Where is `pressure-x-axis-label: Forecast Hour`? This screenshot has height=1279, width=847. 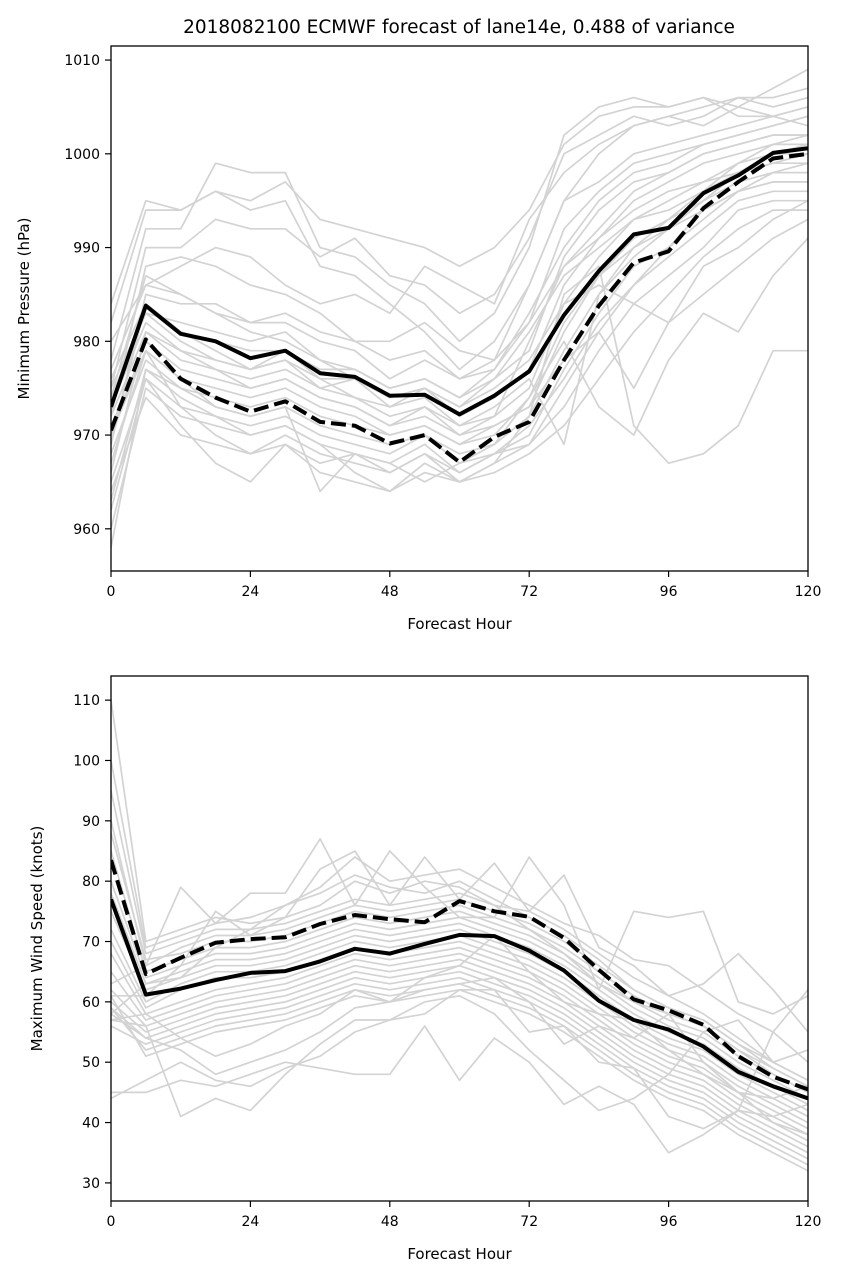
pressure-x-axis-label: Forecast Hour is located at coordinates (459, 624).